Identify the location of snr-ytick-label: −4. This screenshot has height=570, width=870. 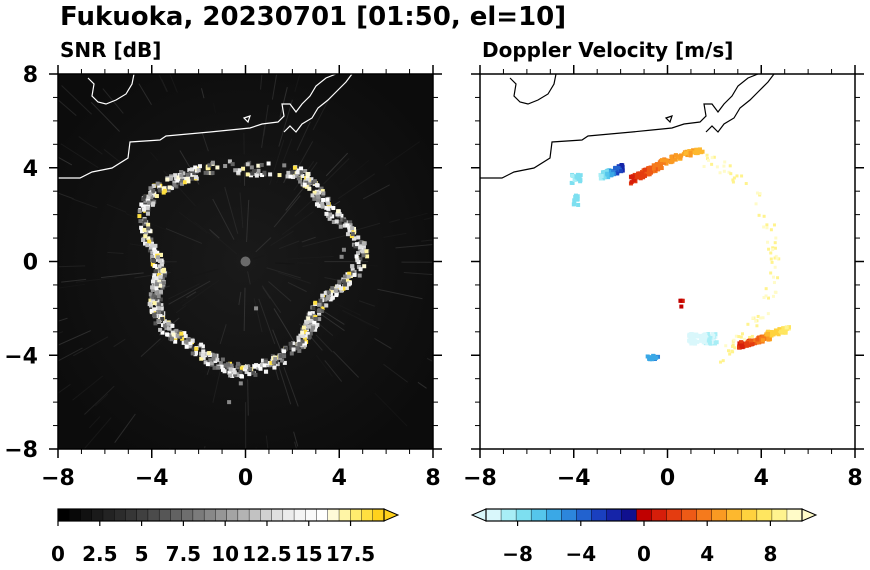
(21, 356).